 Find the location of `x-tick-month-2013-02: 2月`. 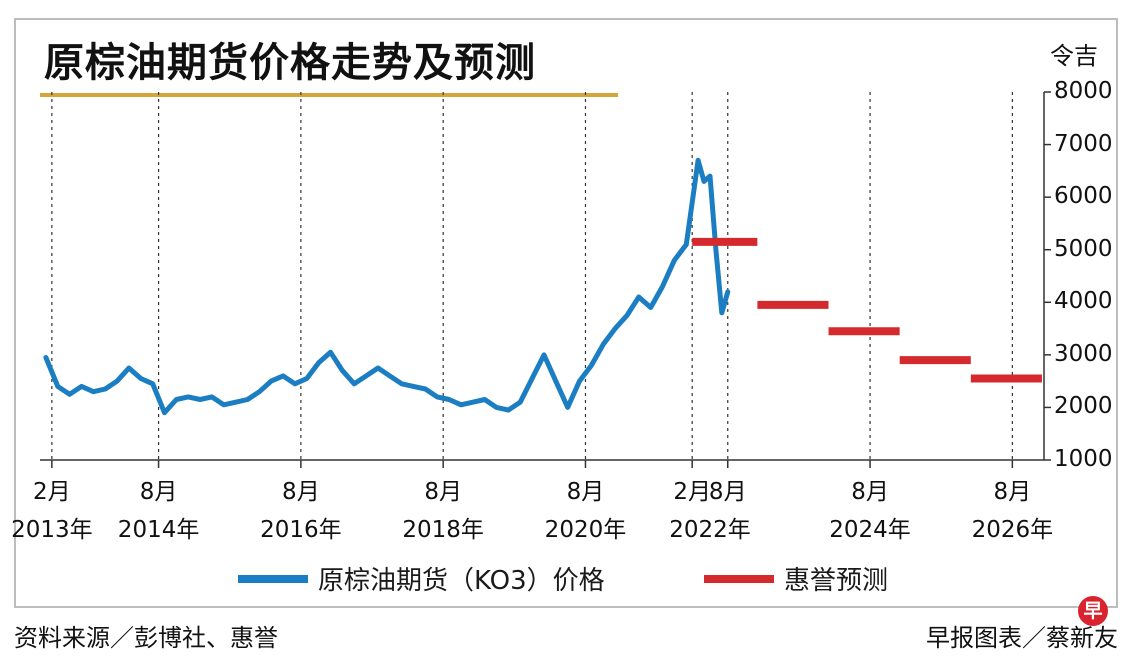

x-tick-month-2013-02: 2月 is located at coordinates (52, 492).